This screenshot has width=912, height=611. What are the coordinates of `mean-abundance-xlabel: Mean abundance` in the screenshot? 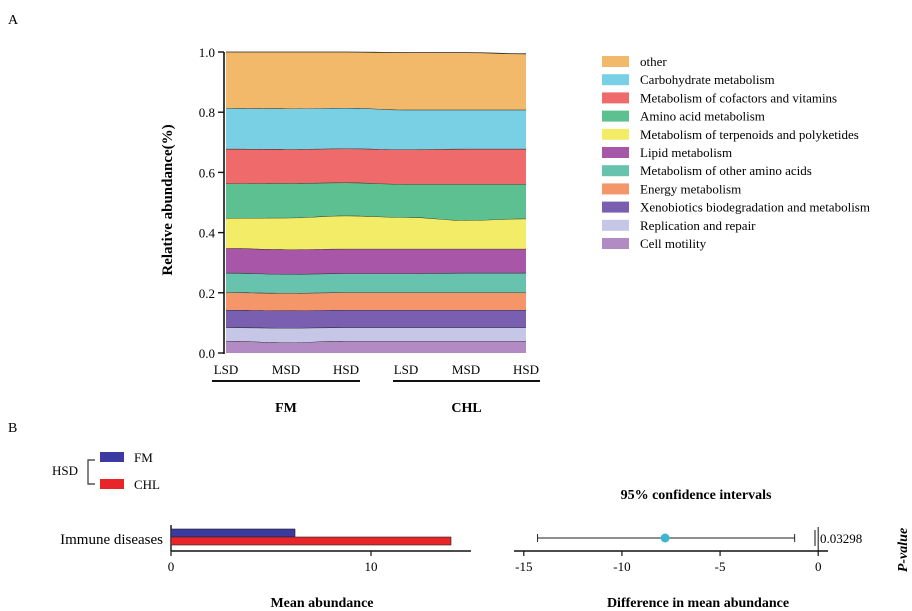 It's located at (321, 603).